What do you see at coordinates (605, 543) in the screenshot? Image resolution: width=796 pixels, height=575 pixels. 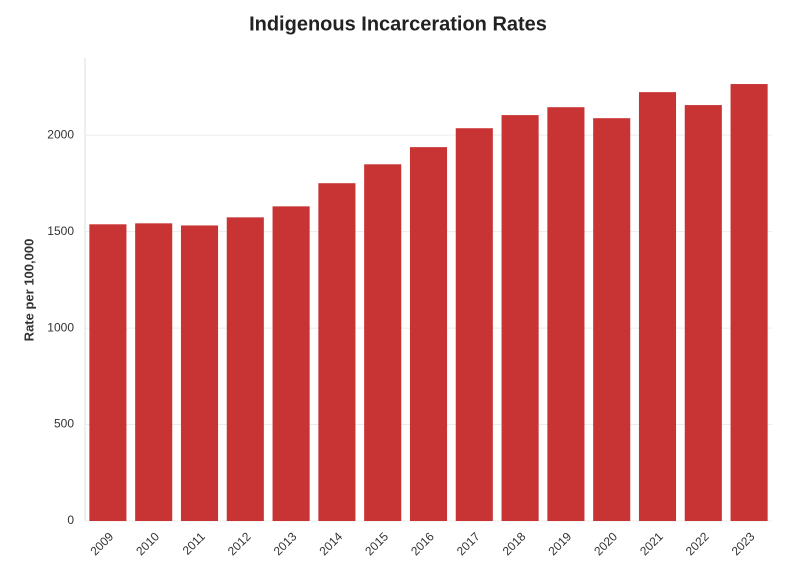 I see `x-tick-label: 2020` at bounding box center [605, 543].